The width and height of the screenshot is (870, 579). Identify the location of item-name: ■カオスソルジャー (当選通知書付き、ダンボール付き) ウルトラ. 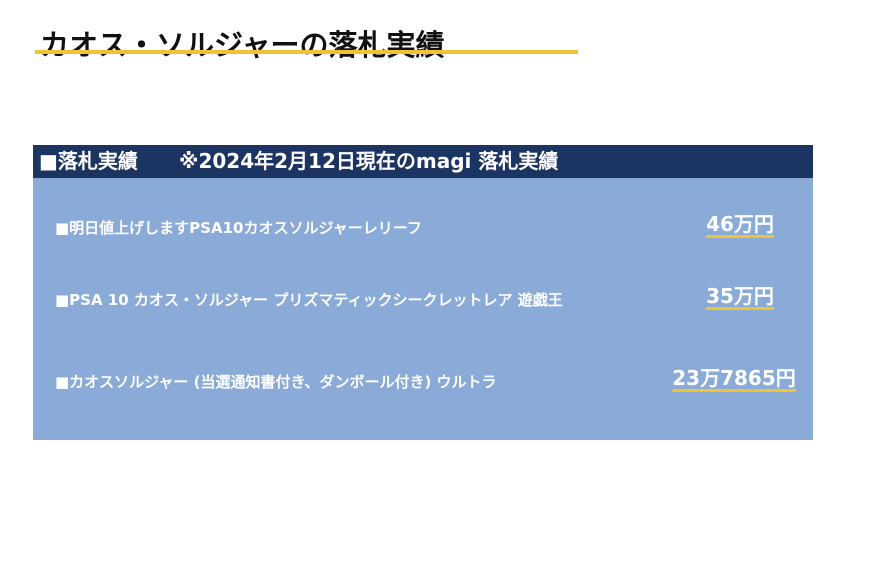
(276, 382).